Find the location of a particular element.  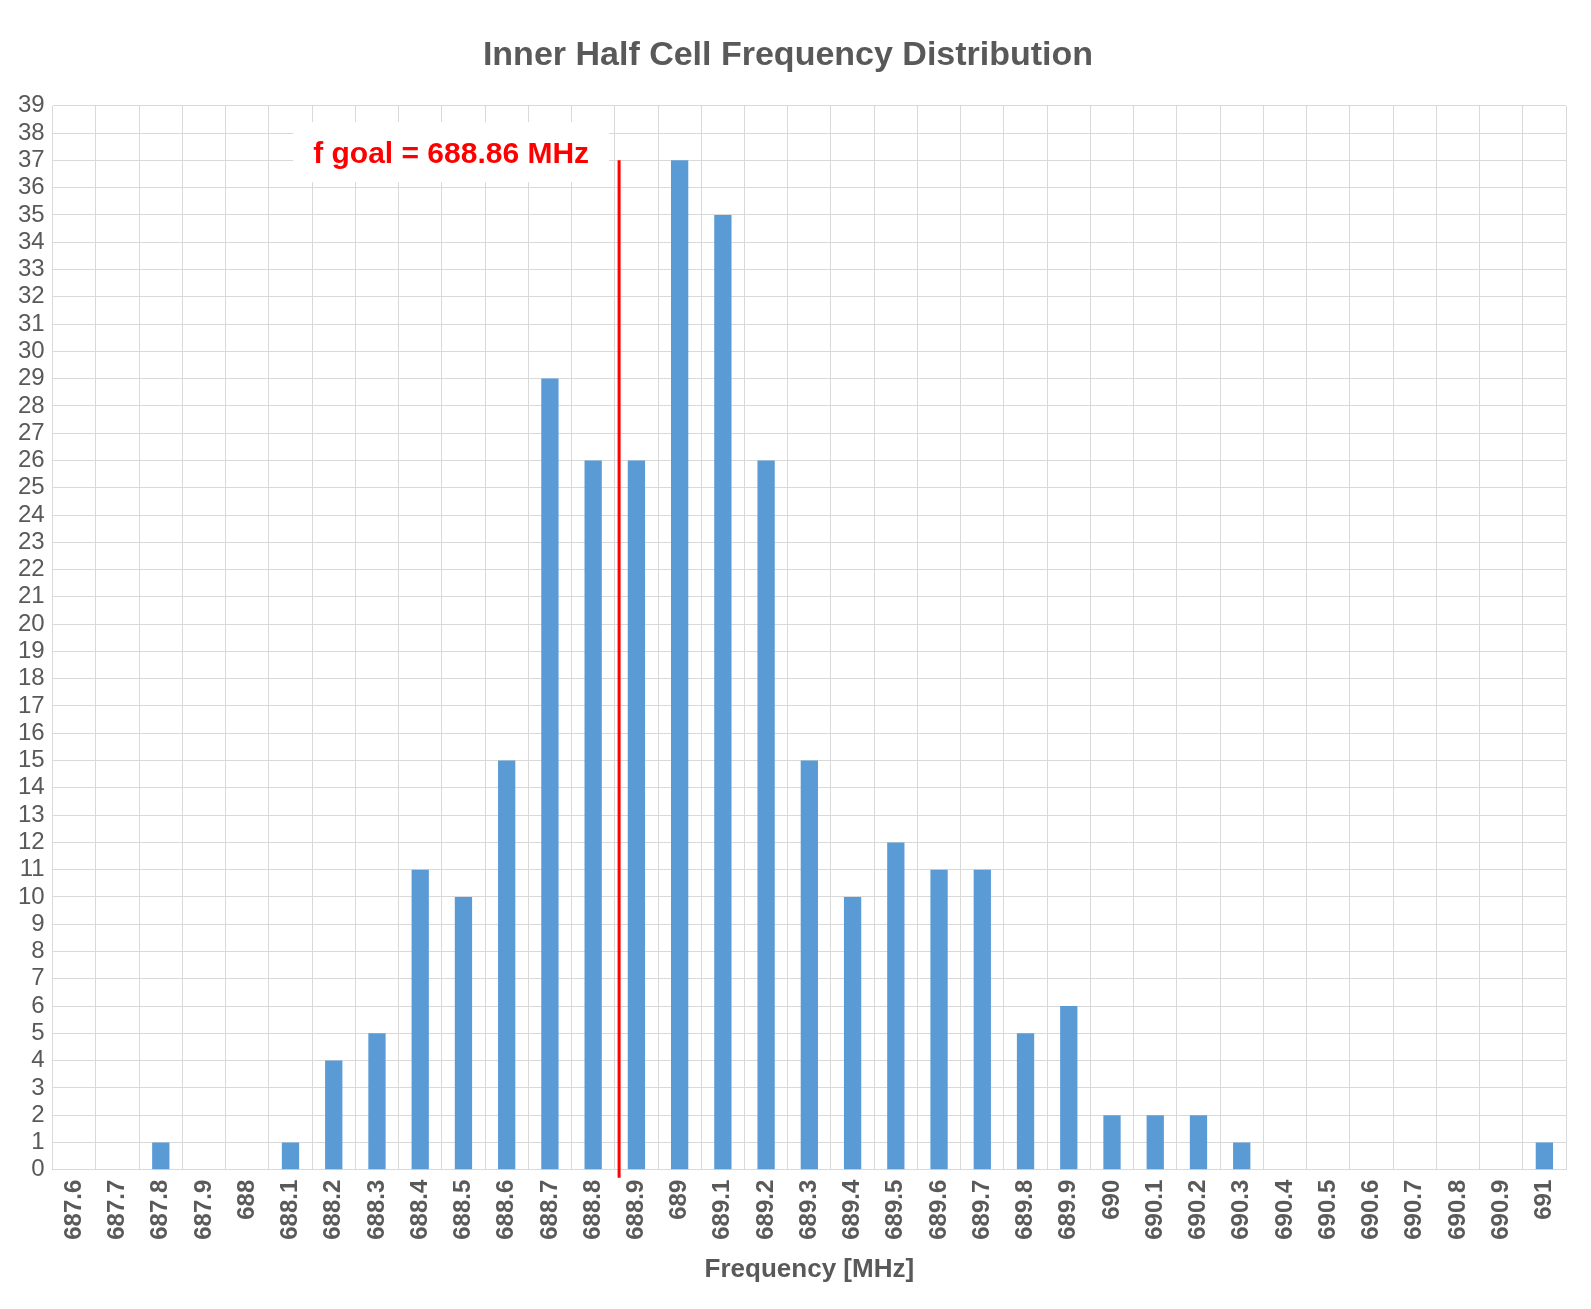

y-tick-label: 11 is located at coordinates (32, 868).